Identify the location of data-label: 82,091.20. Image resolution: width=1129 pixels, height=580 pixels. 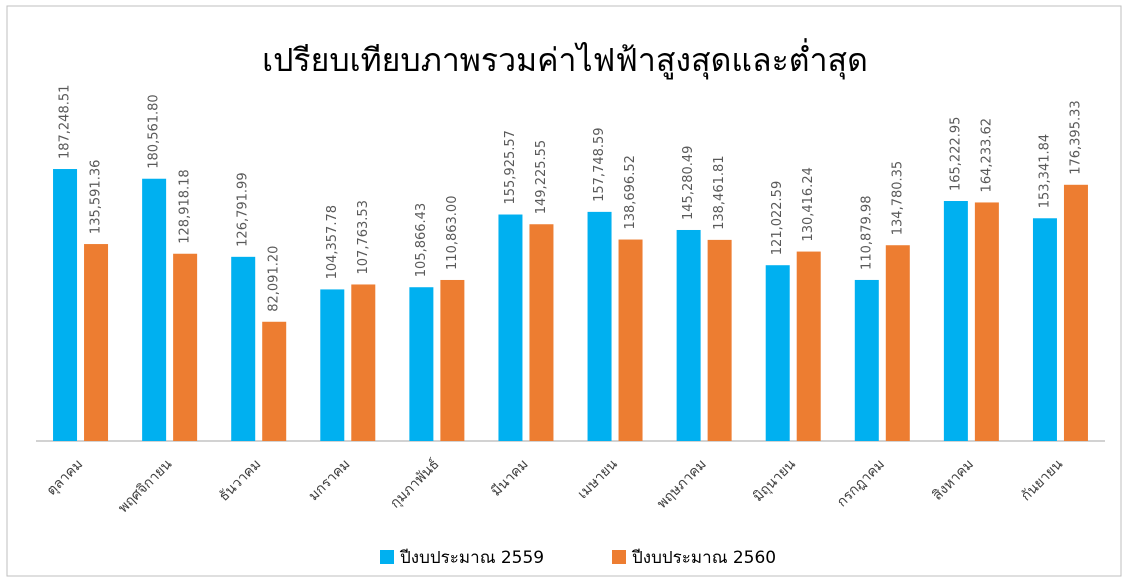
(274, 279).